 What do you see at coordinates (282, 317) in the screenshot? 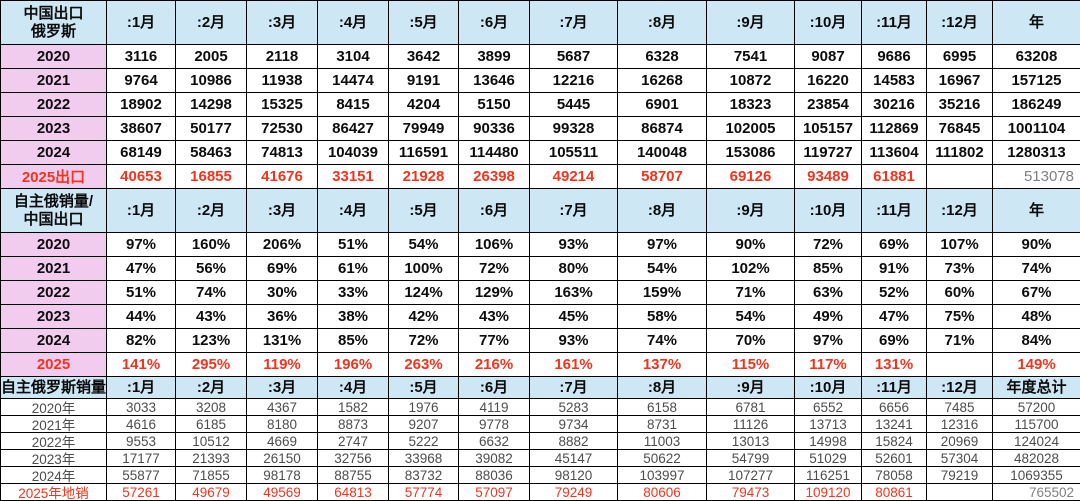
I see `data-cell: 36%` at bounding box center [282, 317].